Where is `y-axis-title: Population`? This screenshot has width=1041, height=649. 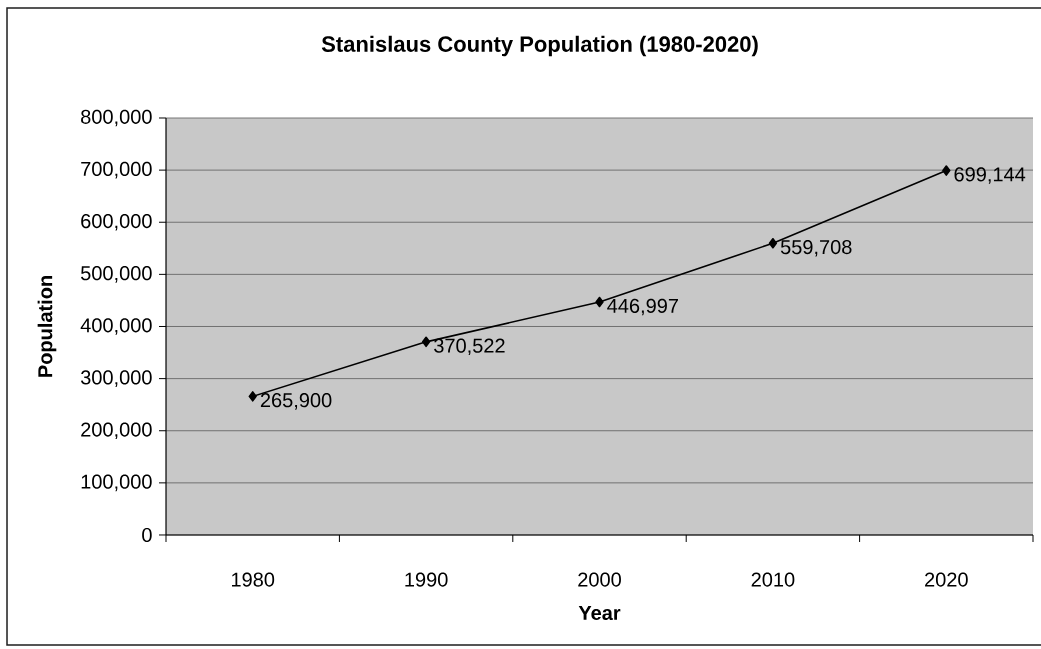 y-axis-title: Population is located at coordinates (47, 326).